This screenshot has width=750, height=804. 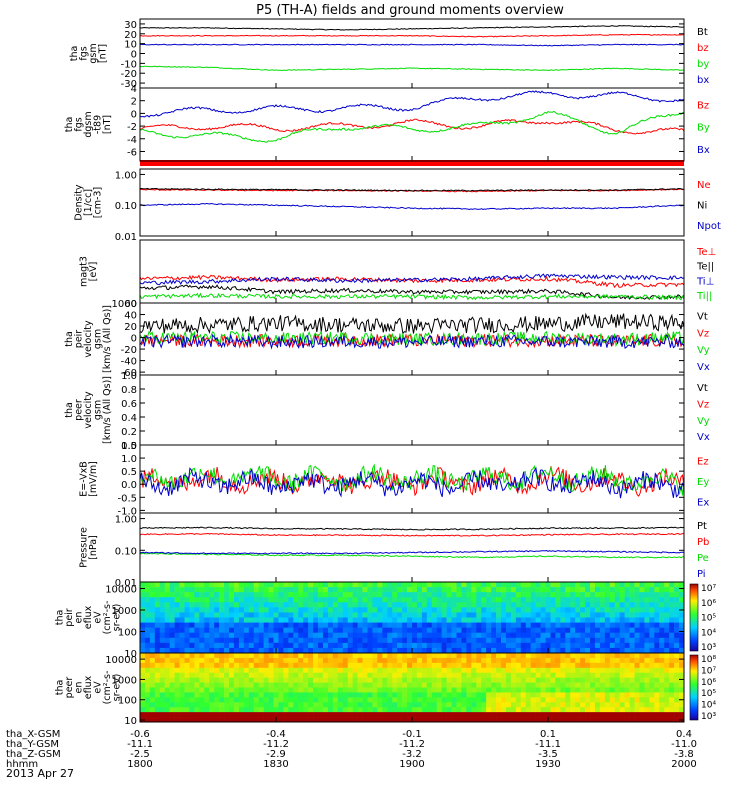 I want to click on y-tick-label: -60, so click(x=129, y=373).